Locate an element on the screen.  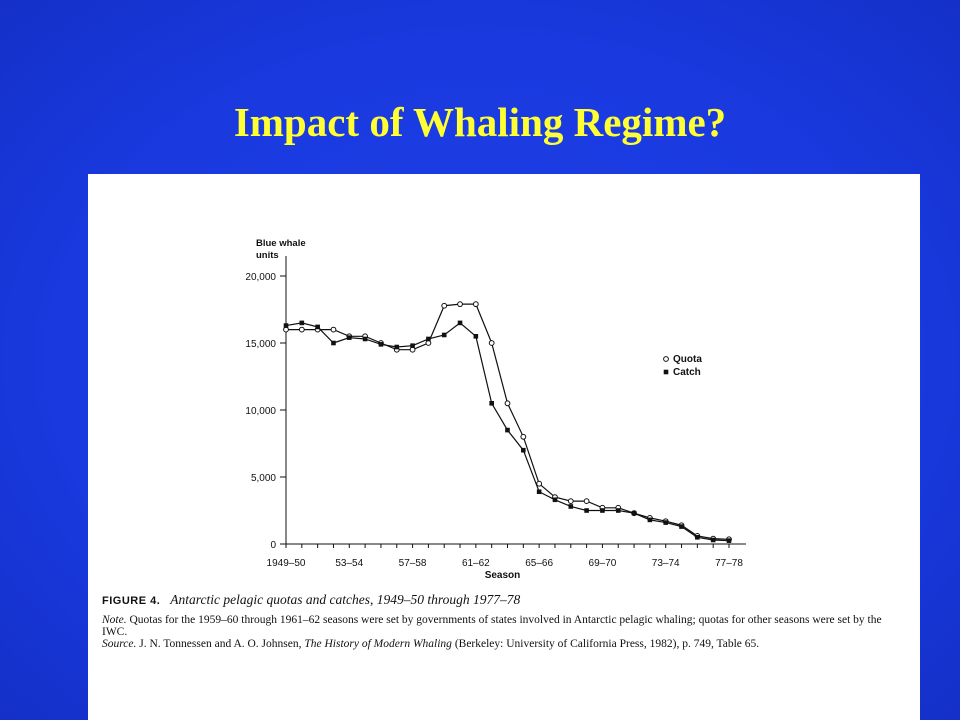
legend-quota-marker is located at coordinates (666, 359).